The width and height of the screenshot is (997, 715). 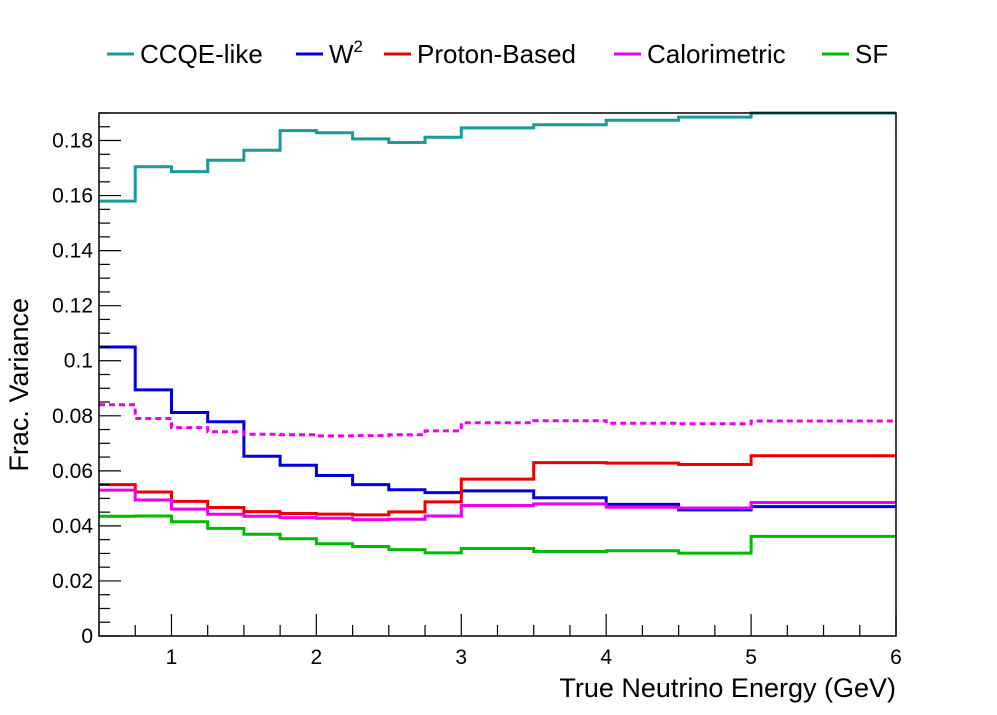 I want to click on legend-label: Calorimetric, so click(x=716, y=54).